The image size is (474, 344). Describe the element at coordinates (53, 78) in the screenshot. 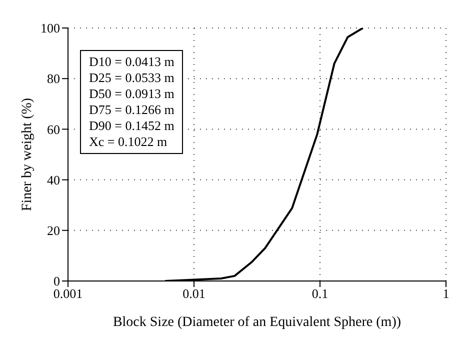

I see `y-tick-label: 80` at that location.